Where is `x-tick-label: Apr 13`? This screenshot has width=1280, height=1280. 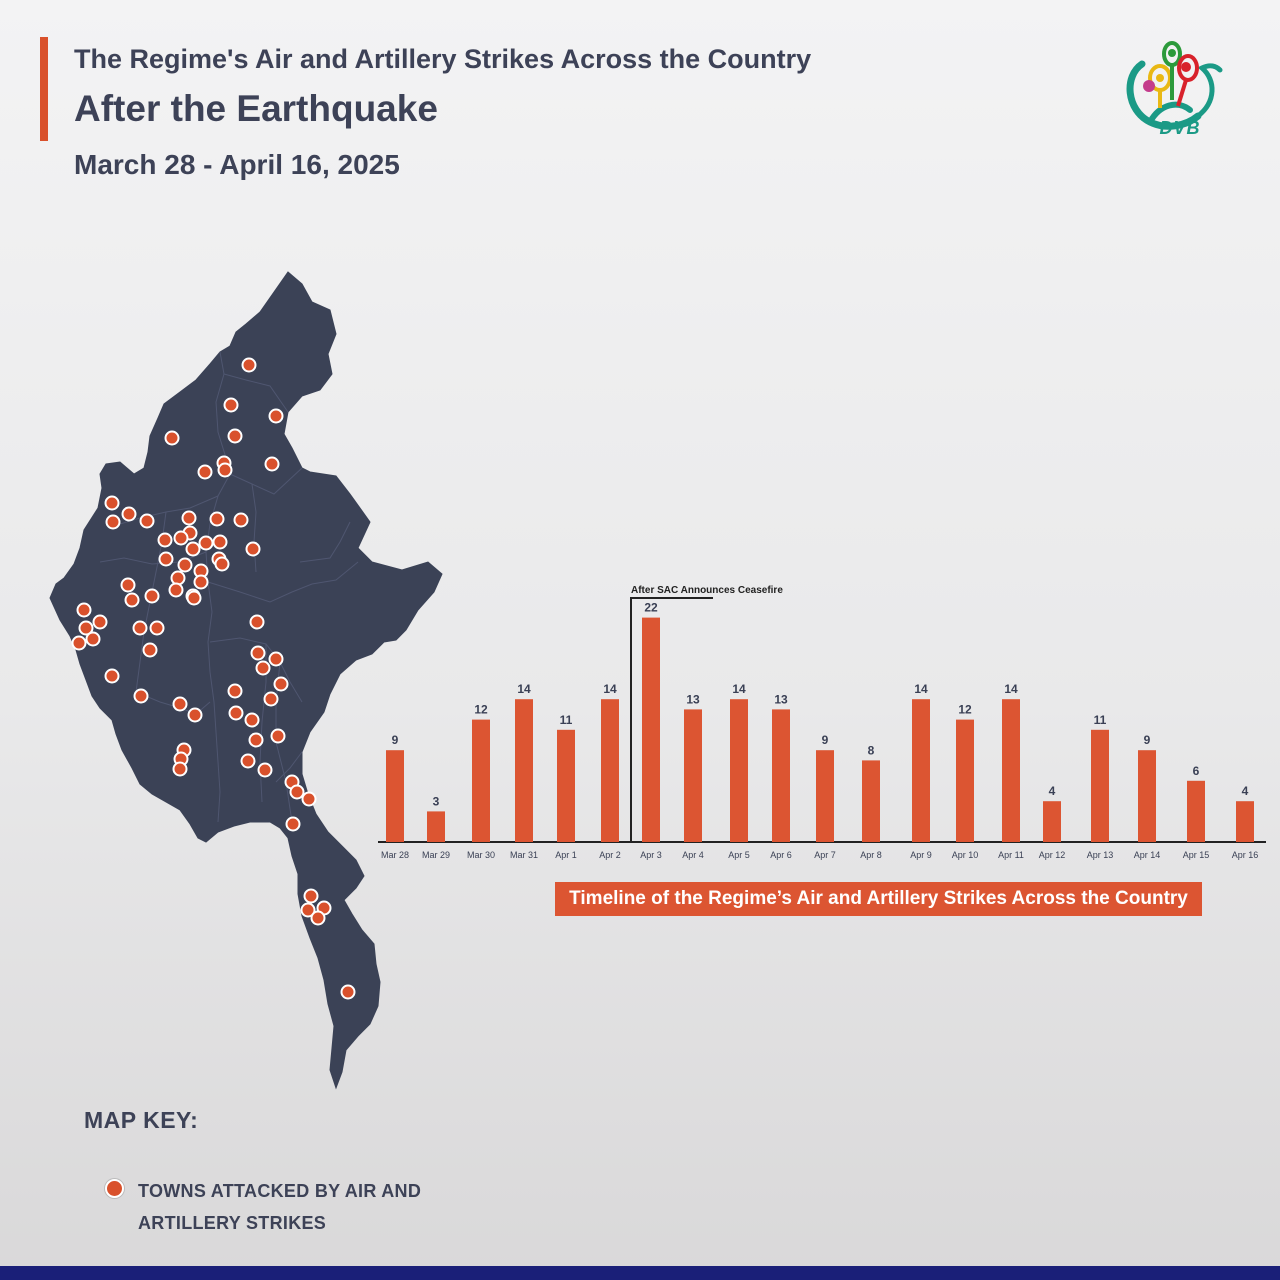 x-tick-label: Apr 13 is located at coordinates (1100, 855).